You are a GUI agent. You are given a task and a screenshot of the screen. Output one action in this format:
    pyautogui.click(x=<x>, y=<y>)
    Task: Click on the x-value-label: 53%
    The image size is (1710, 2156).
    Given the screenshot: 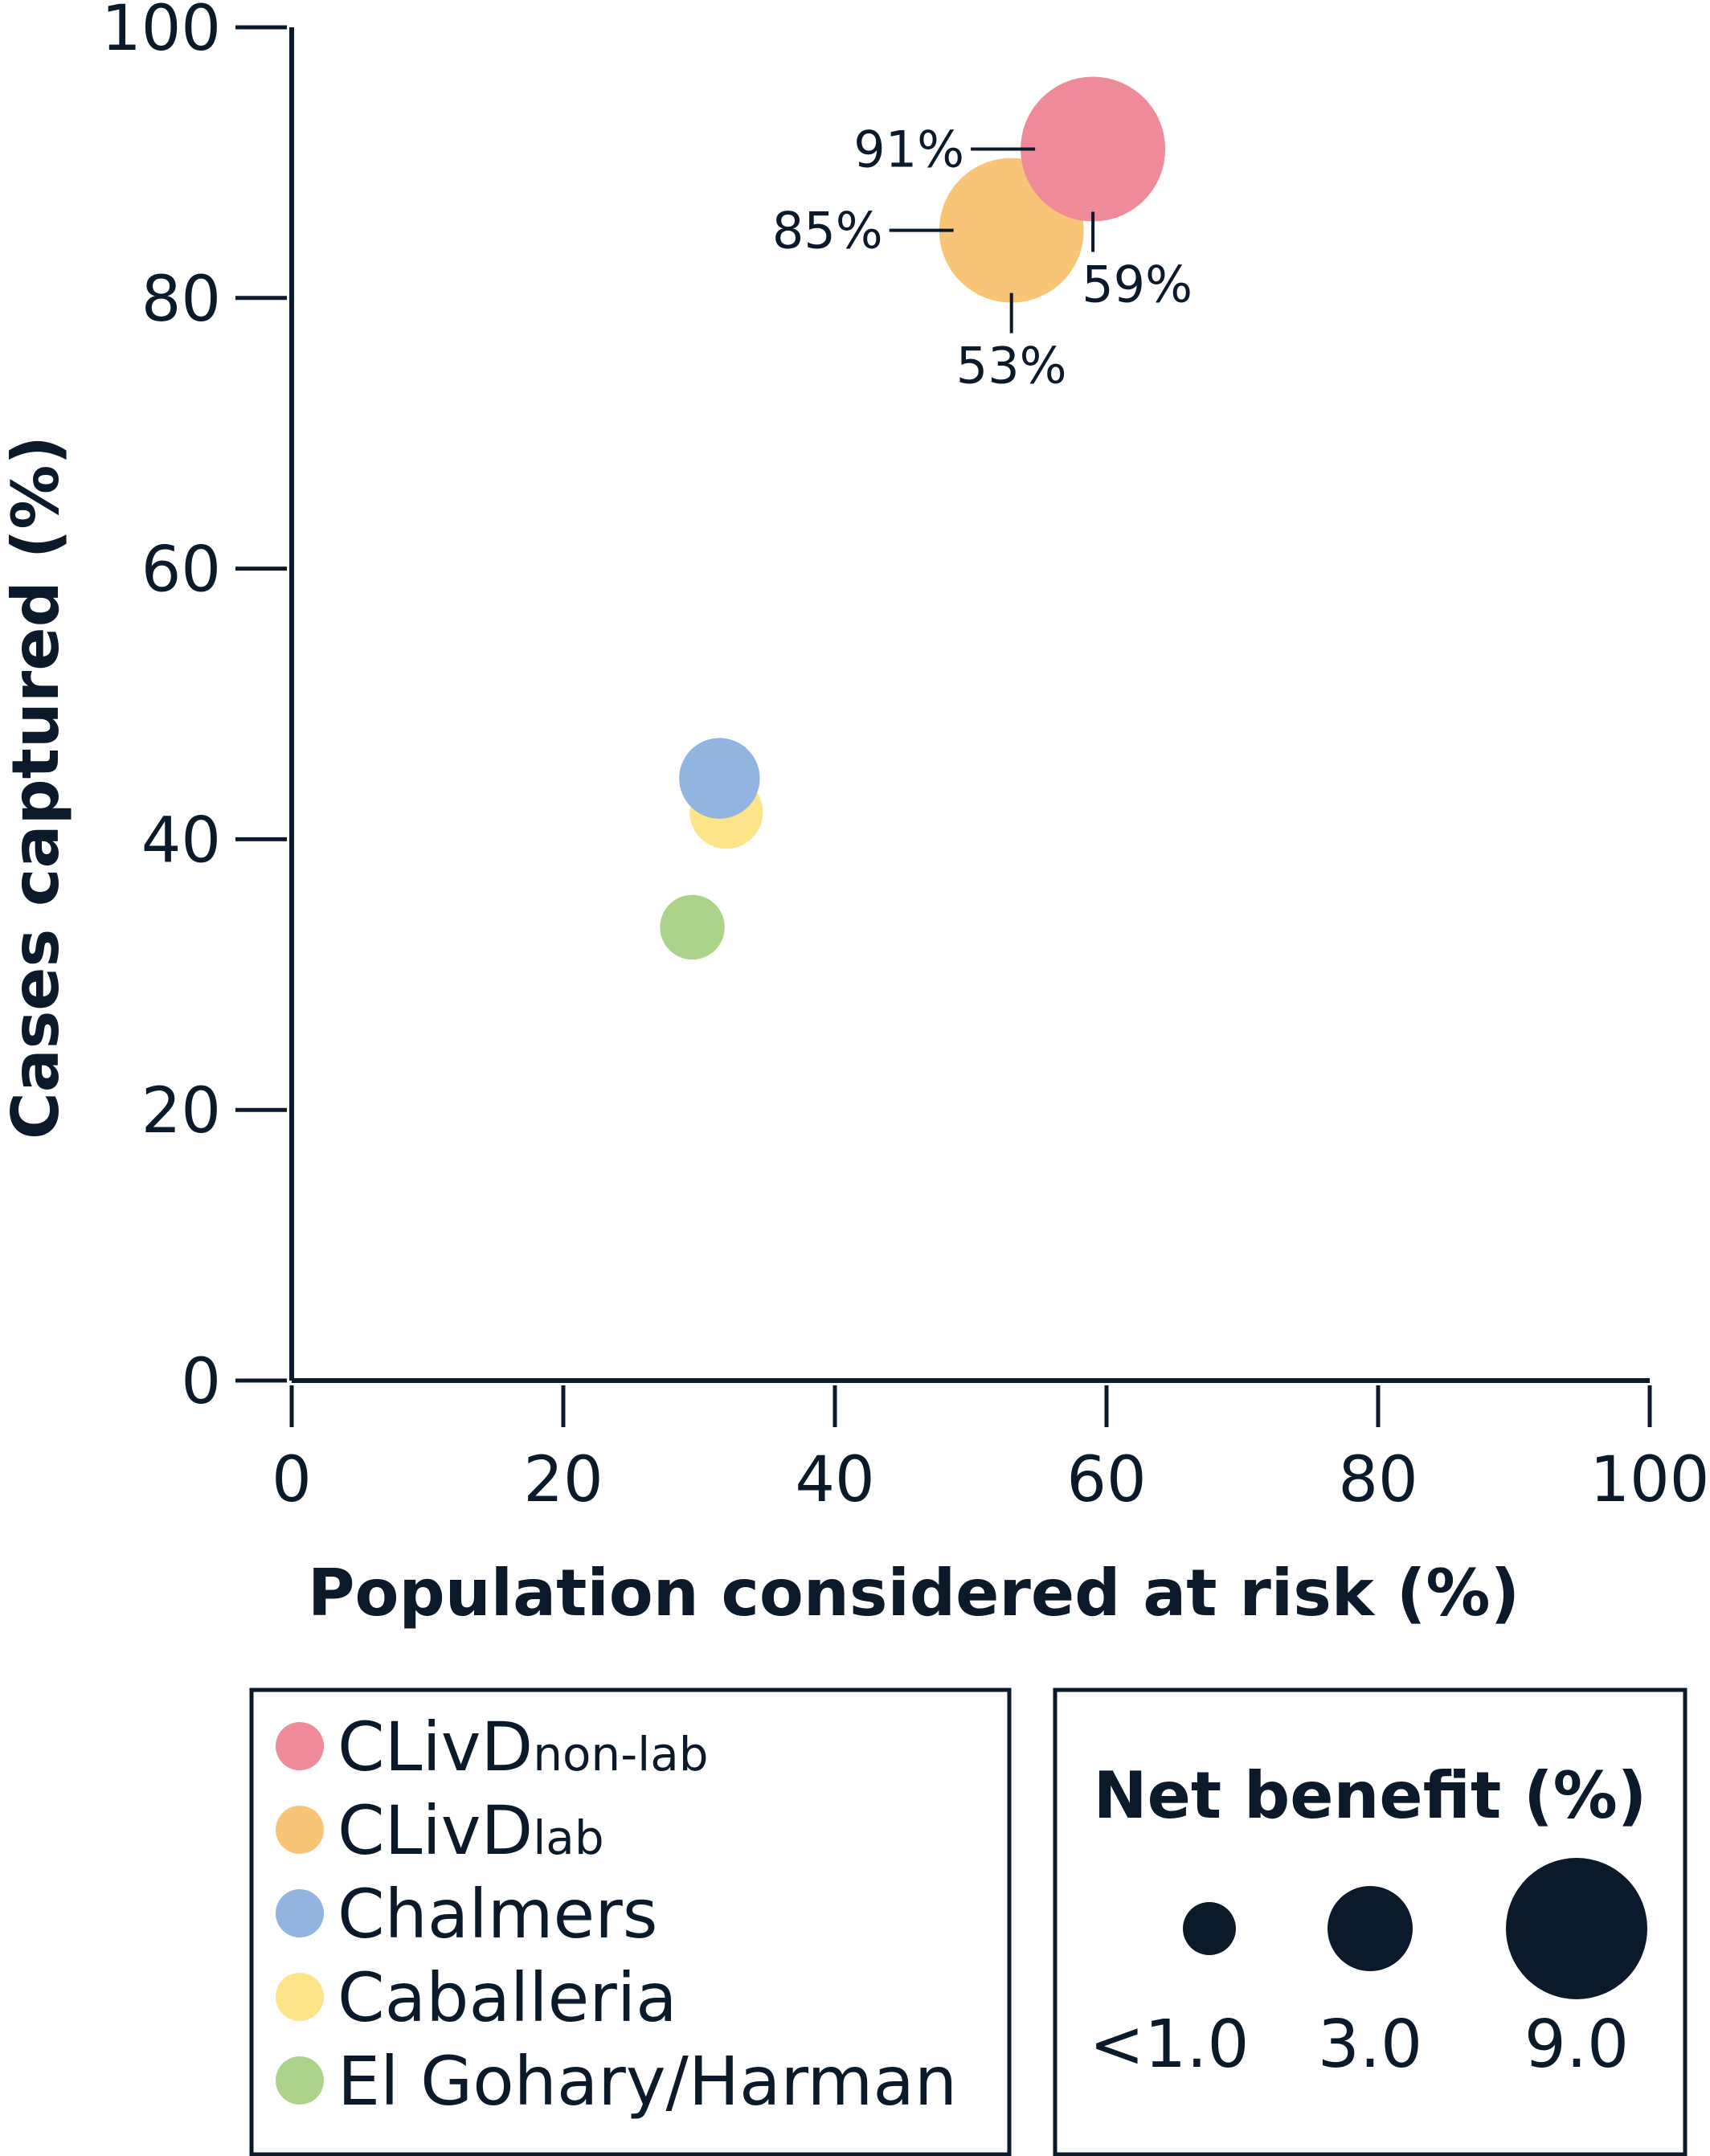 What is the action you would take?
    pyautogui.click(x=1011, y=366)
    